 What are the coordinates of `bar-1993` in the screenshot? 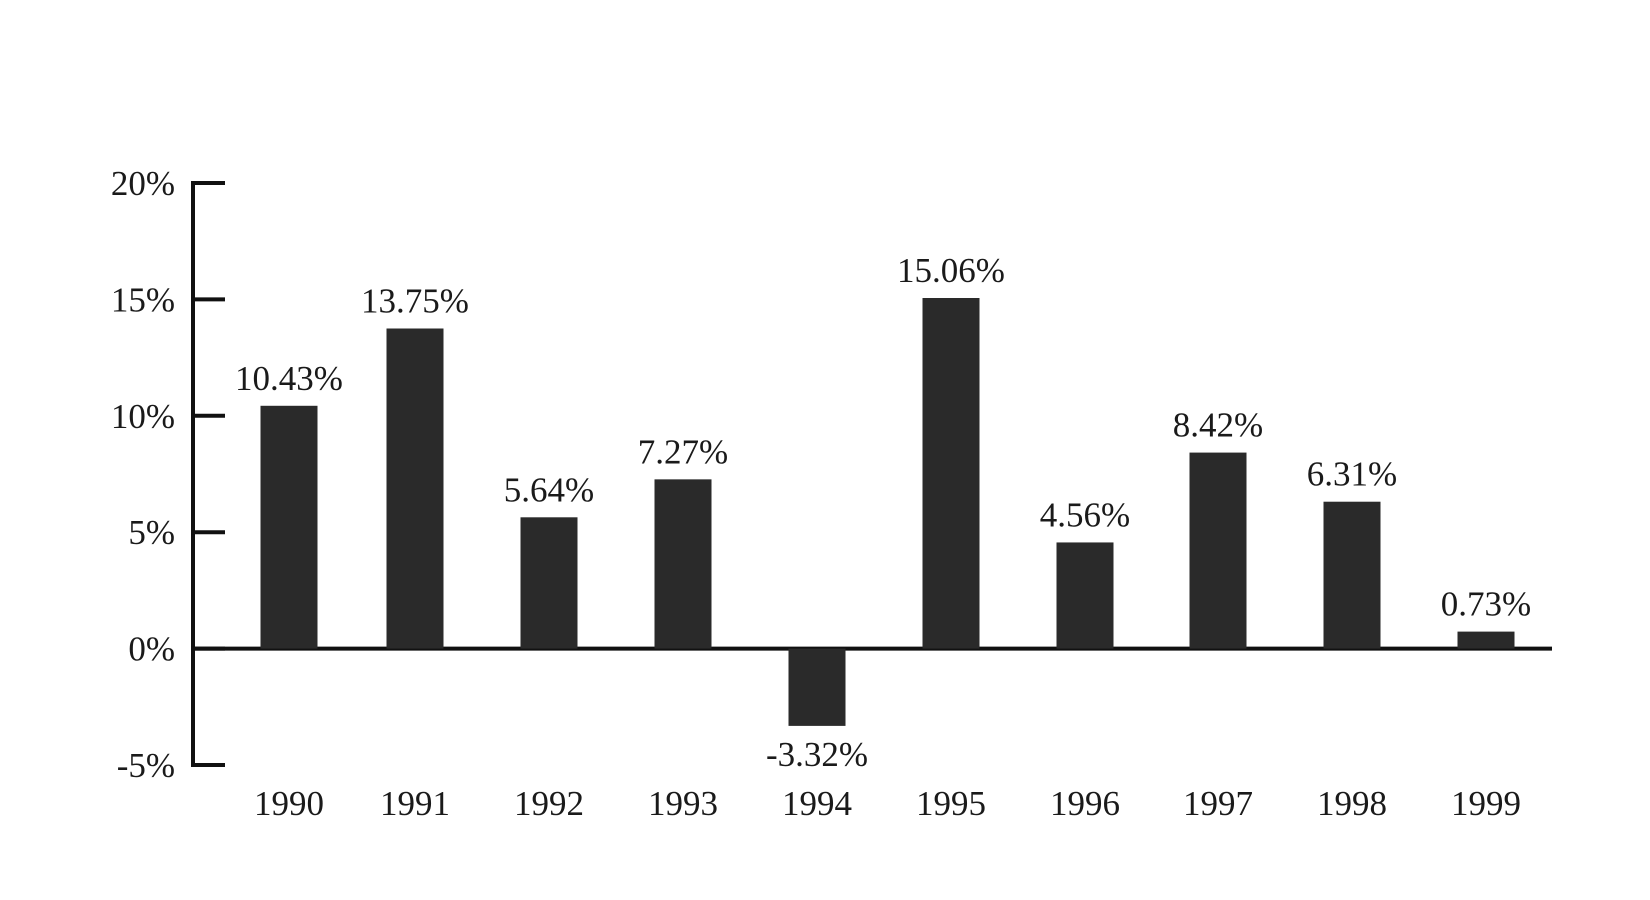 It's located at (683, 564).